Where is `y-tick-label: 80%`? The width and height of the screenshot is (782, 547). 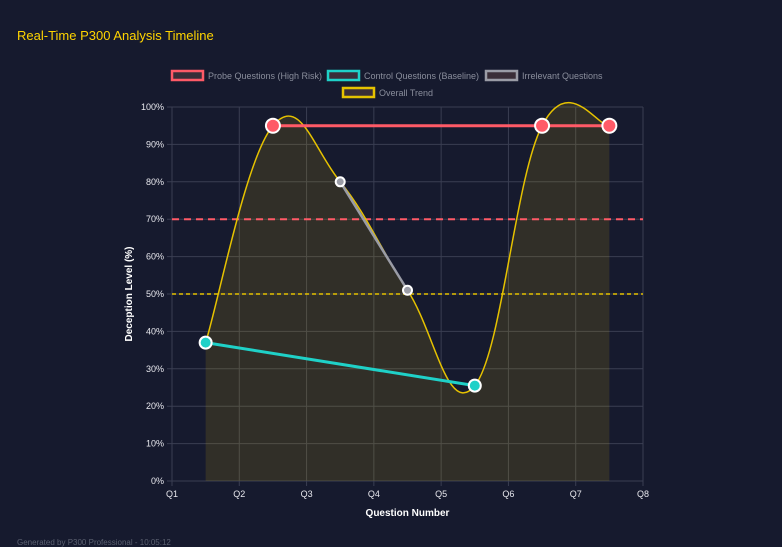 y-tick-label: 80% is located at coordinates (155, 182).